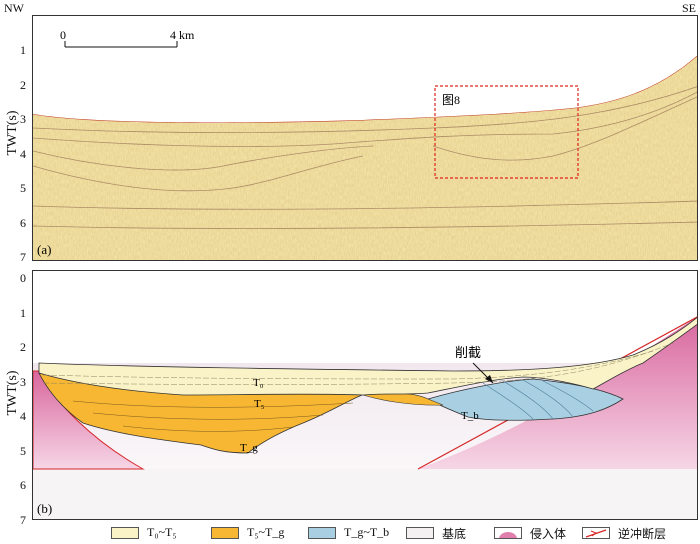 The width and height of the screenshot is (700, 544). What do you see at coordinates (182, 35) in the screenshot?
I see `scale-end: 4 km` at bounding box center [182, 35].